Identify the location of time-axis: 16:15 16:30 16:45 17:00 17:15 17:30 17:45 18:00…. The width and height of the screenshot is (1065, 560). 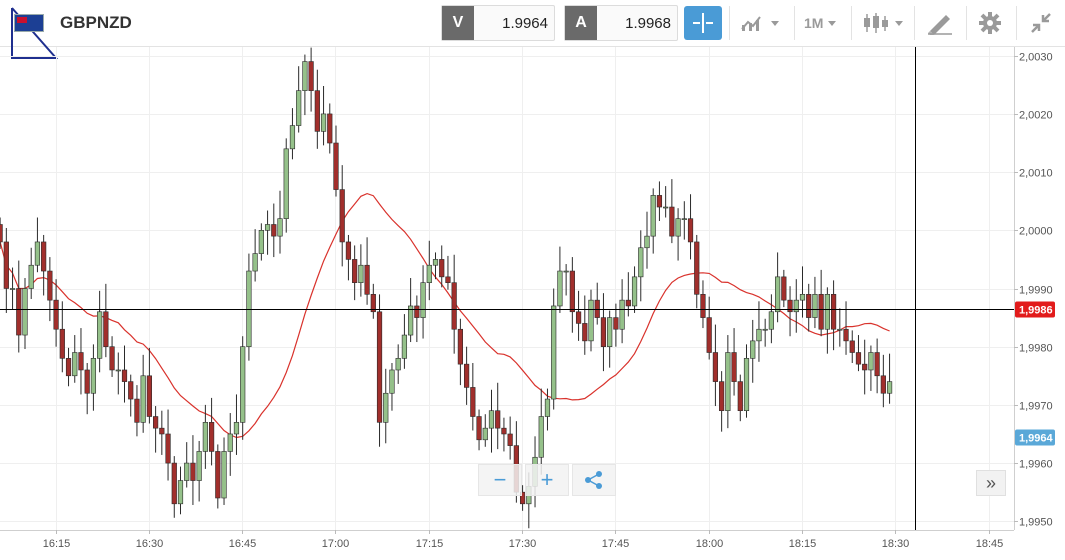
(523, 540).